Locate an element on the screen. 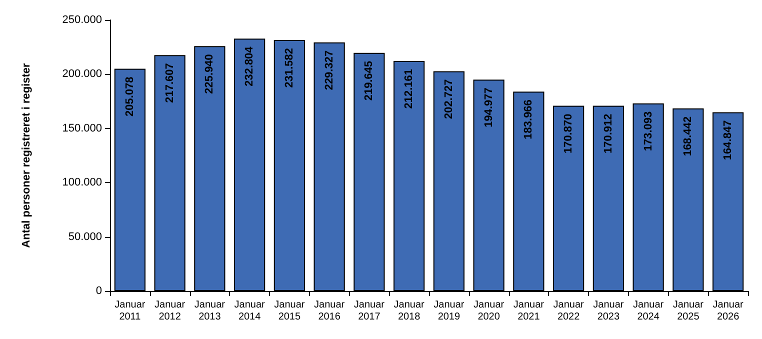 This screenshot has width=762, height=339. data-label: 202.727 is located at coordinates (448, 99).